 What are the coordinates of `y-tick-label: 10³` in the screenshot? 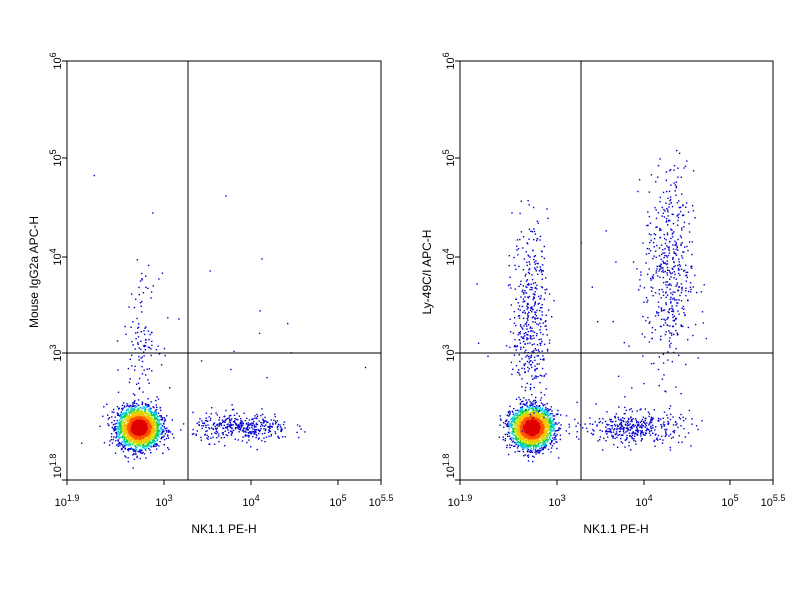 It's located at (56, 352).